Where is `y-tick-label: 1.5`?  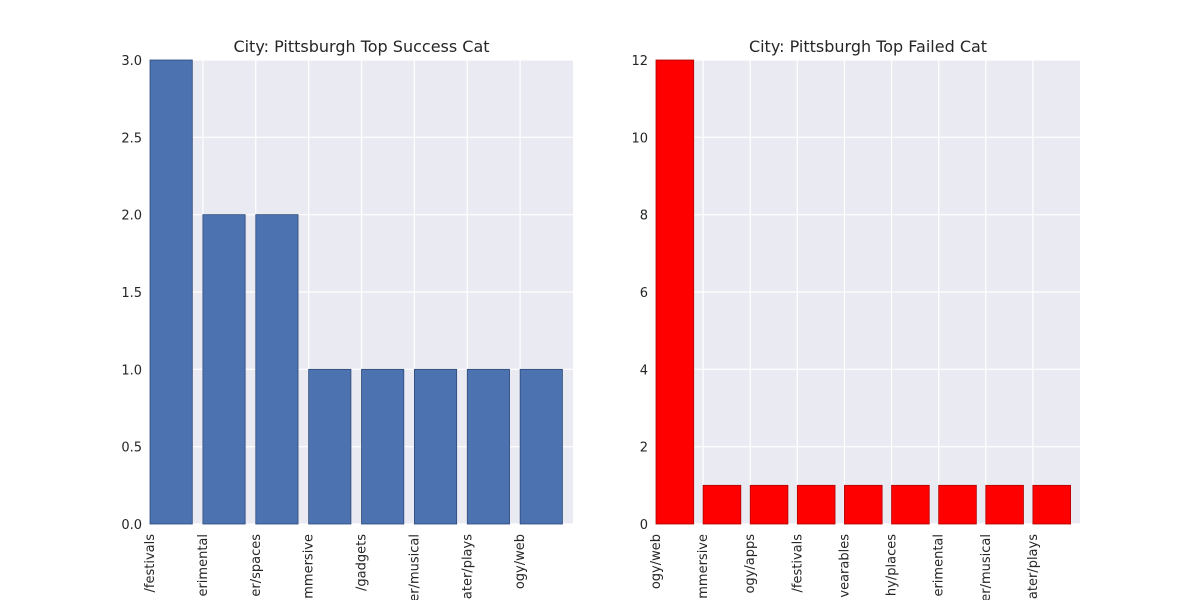
y-tick-label: 1.5 is located at coordinates (131, 293).